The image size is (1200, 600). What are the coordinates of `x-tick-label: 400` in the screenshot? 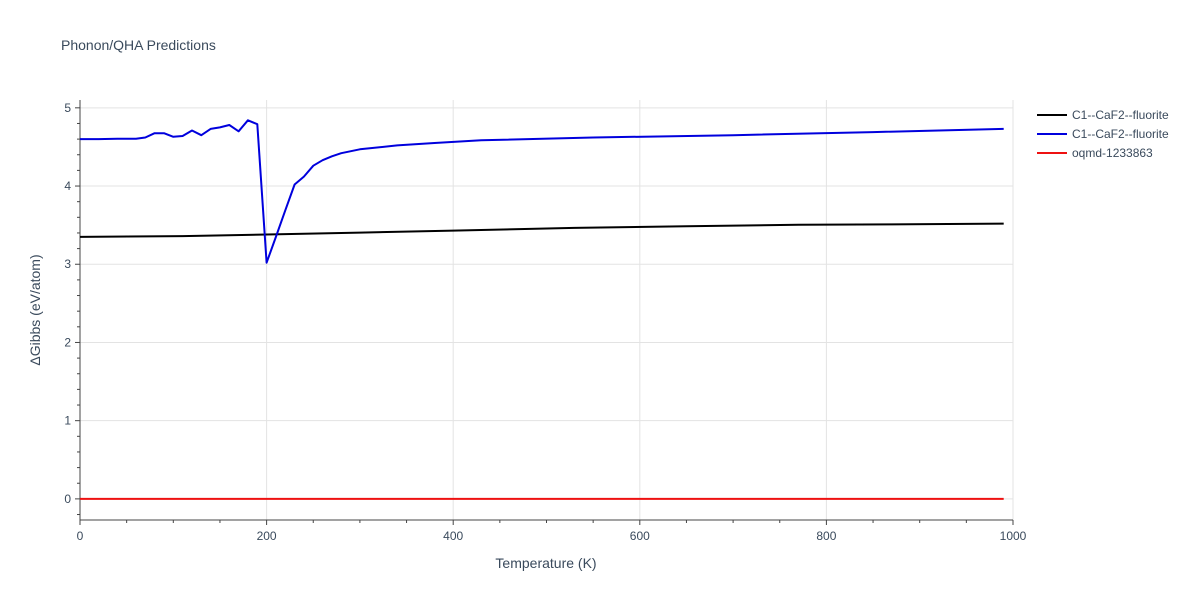 It's located at (453, 536).